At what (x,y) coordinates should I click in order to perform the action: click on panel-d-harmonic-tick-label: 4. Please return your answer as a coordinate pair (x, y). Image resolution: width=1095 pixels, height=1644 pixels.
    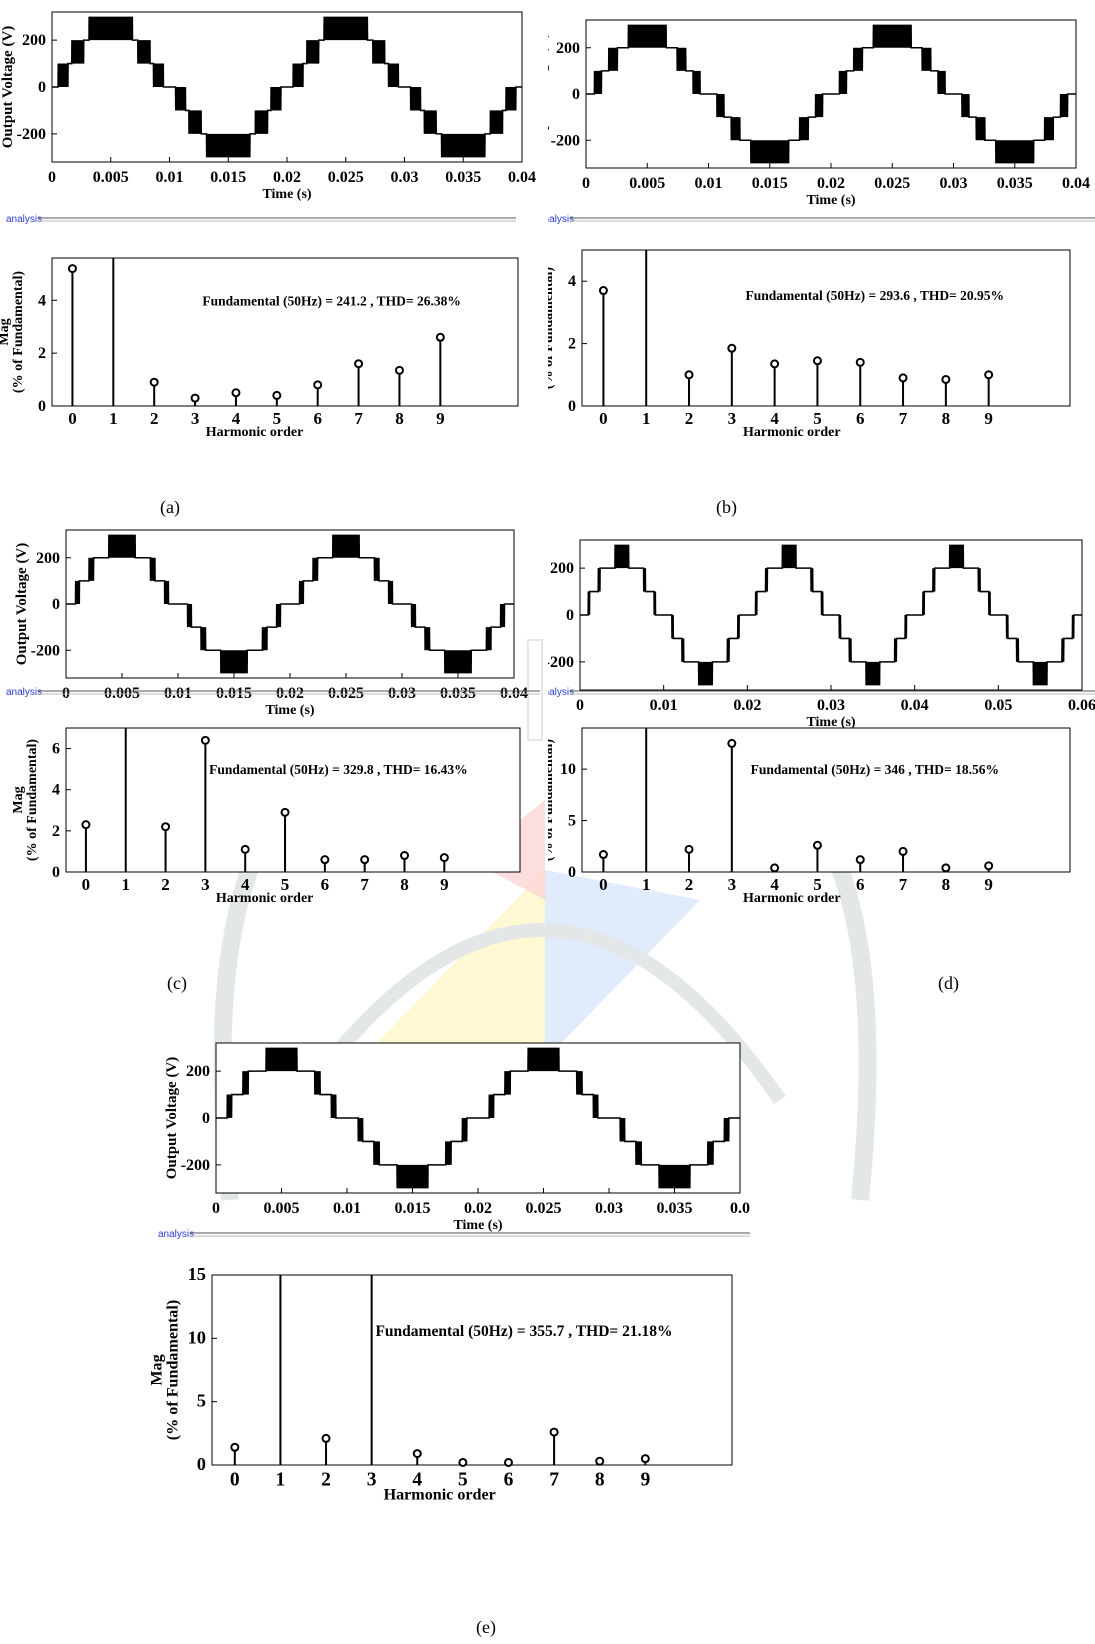
    Looking at the image, I should click on (774, 884).